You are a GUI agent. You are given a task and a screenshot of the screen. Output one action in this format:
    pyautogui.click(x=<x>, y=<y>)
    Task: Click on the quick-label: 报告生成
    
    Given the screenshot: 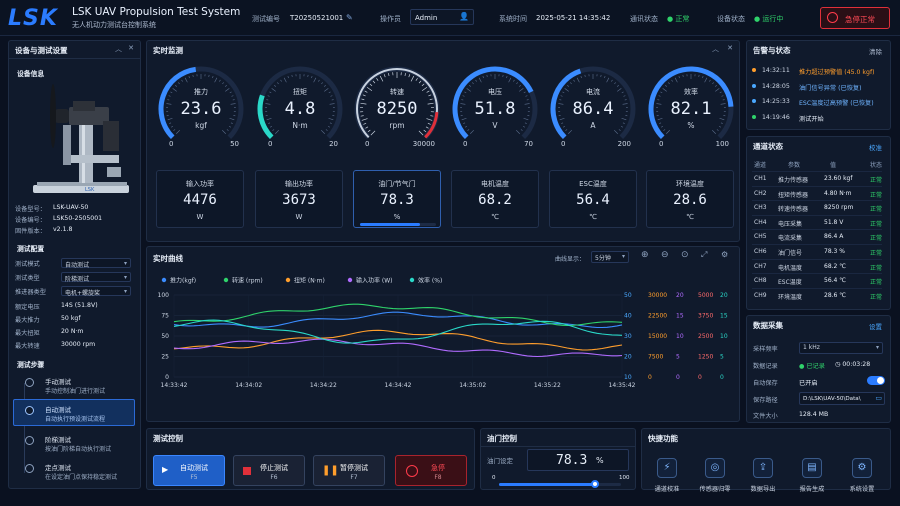 What is the action you would take?
    pyautogui.click(x=812, y=489)
    